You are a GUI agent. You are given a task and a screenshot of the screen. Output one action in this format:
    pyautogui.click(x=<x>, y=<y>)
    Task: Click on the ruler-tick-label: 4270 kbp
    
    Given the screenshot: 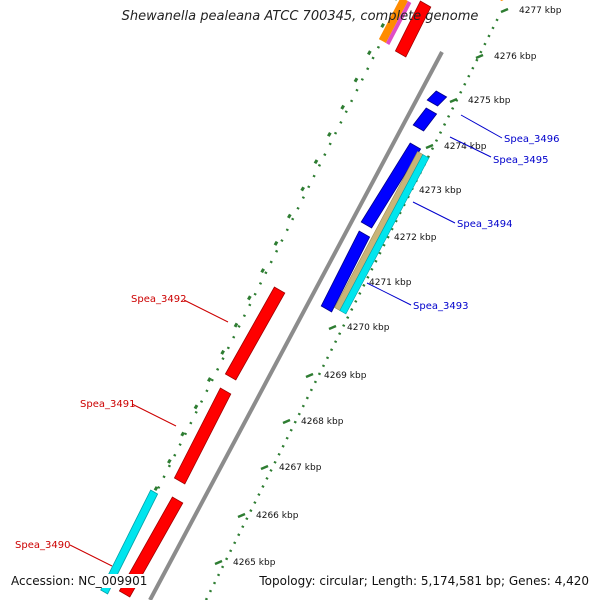 What is the action you would take?
    pyautogui.click(x=368, y=328)
    